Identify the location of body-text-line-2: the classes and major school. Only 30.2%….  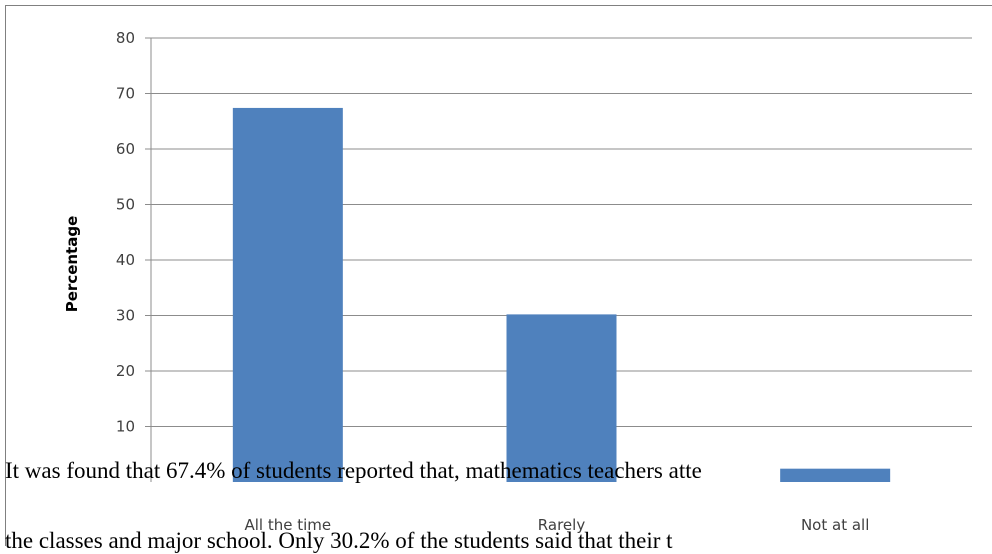
(339, 540).